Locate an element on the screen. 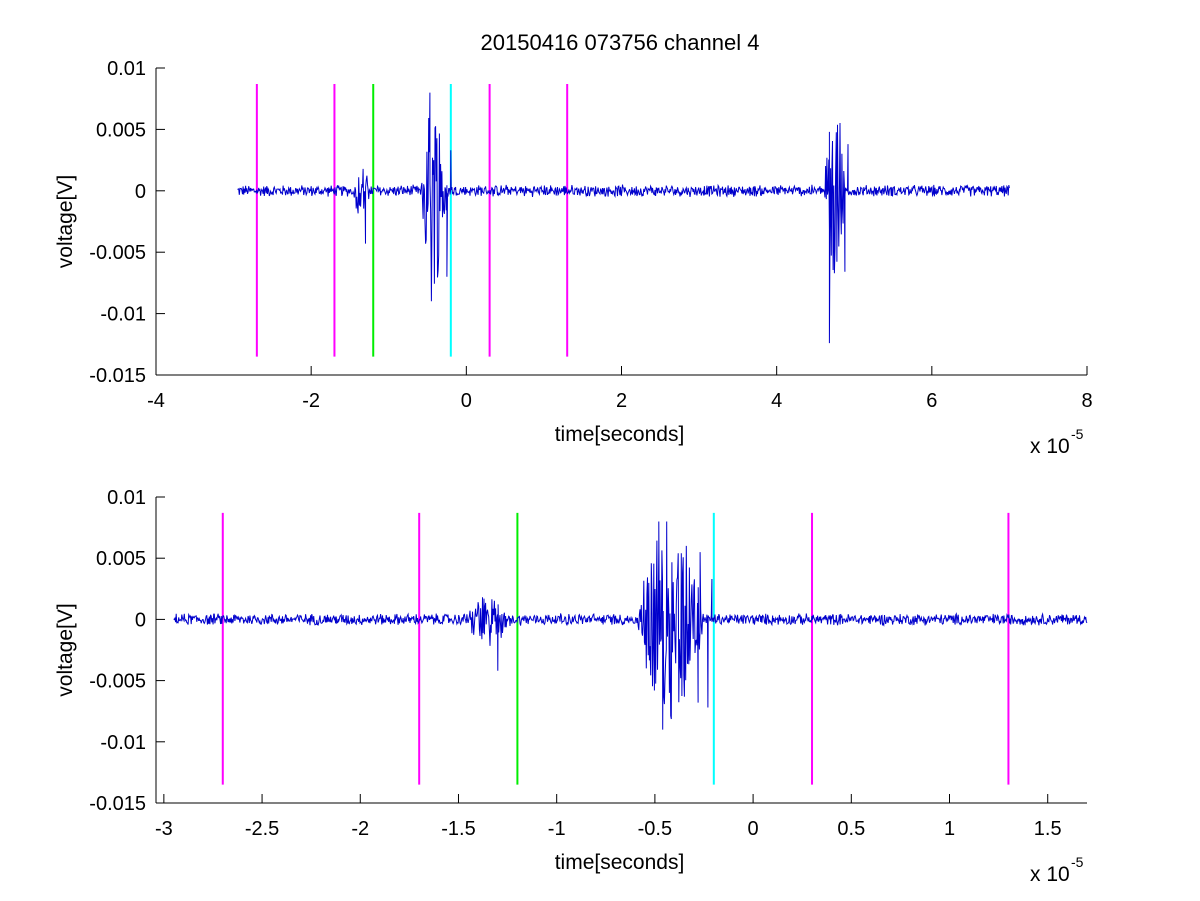 The width and height of the screenshot is (1200, 901). bottom-plot-x-tick-label: -1 is located at coordinates (557, 829).